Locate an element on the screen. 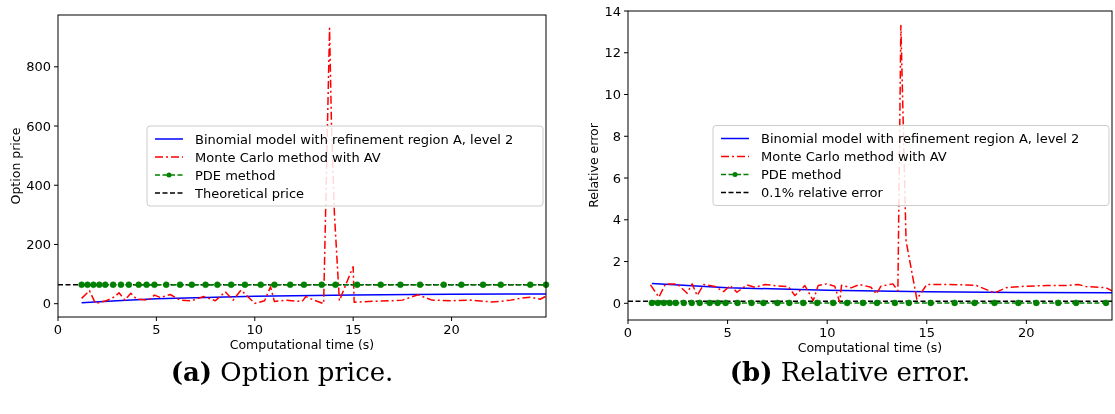 This screenshot has height=414, width=1115. y-axis-title: Relative error is located at coordinates (593, 165).